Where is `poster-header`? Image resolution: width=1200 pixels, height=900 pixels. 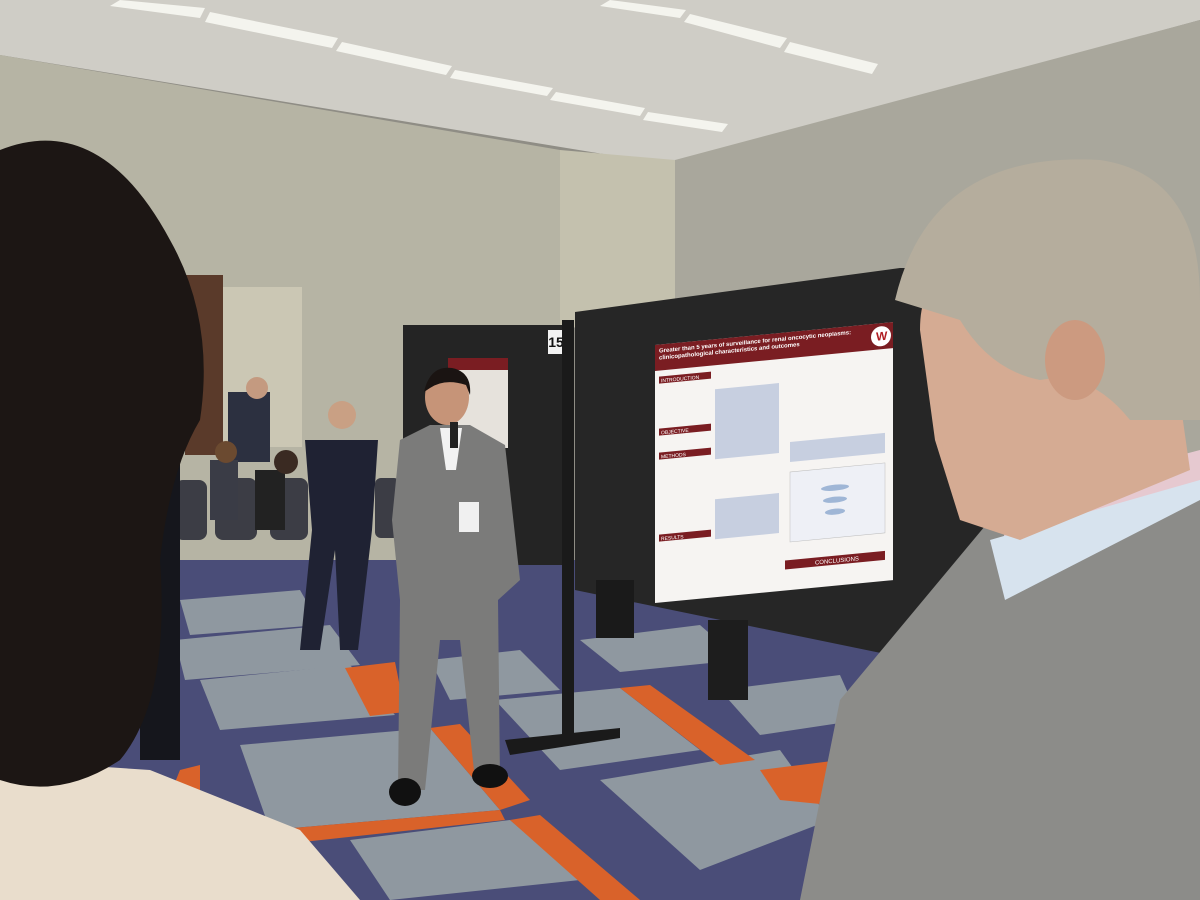
poster-header is located at coordinates (774, 346).